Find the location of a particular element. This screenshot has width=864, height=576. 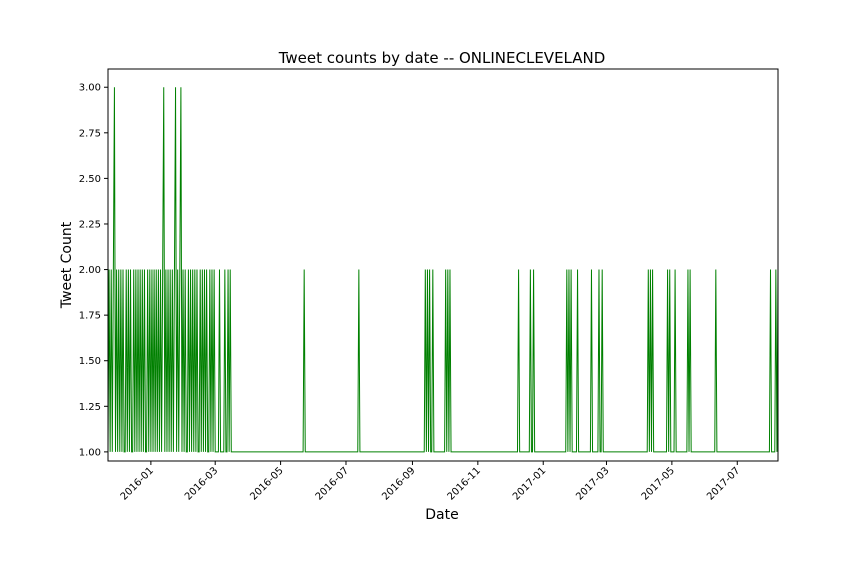

y-tick-label: 3.00 is located at coordinates (90, 88).